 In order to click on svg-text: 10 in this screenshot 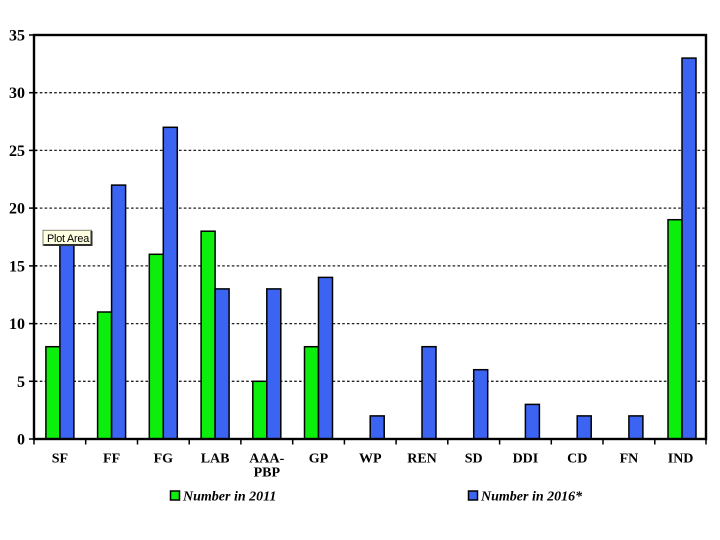, I will do `click(17, 324)`.